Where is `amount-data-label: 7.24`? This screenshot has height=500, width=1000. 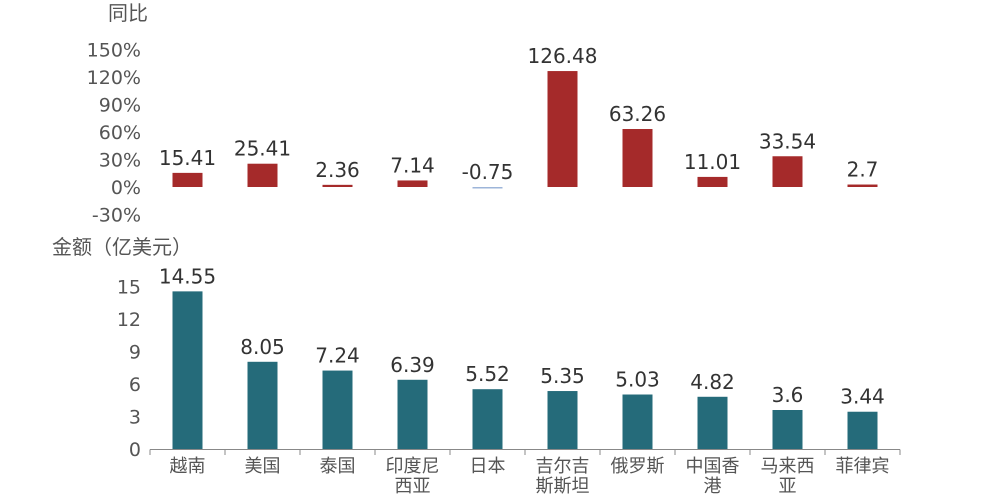
amount-data-label: 7.24 is located at coordinates (337, 356).